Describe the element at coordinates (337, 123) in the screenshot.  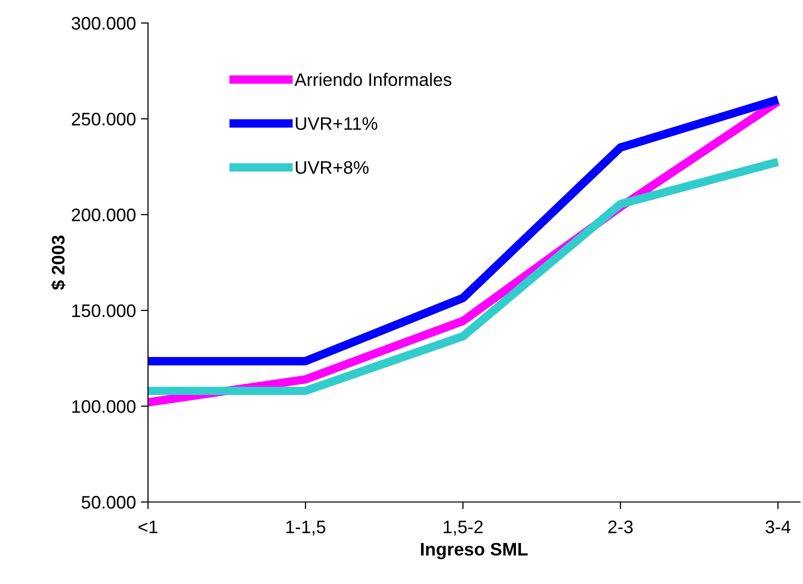
I see `legend-label: UVR+11%` at that location.